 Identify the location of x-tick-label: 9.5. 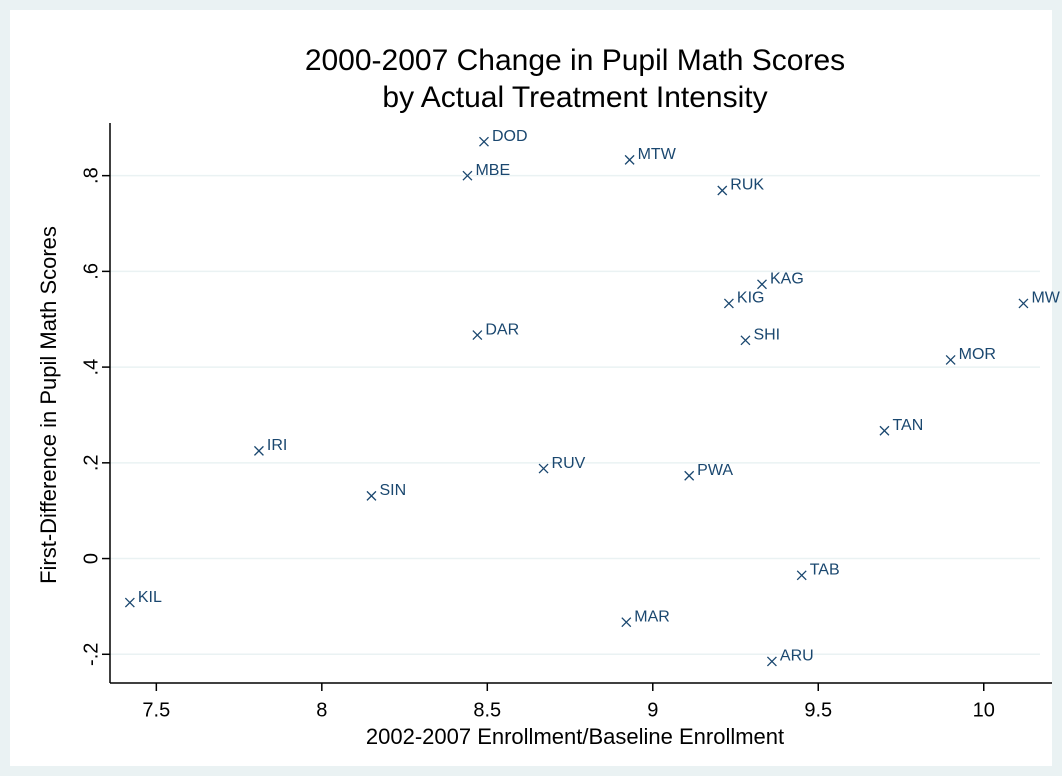
(818, 710).